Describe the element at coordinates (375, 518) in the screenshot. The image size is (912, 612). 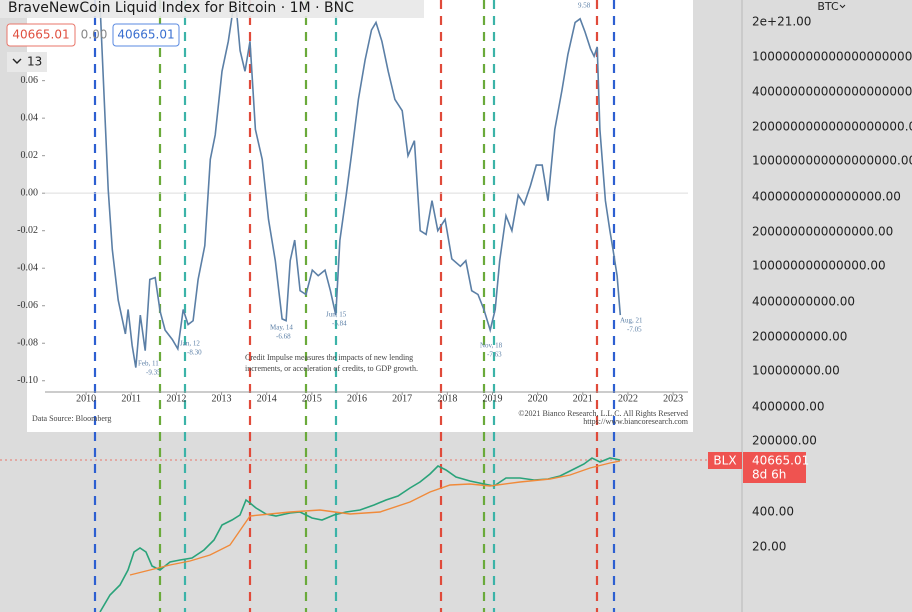
I see `moving-average` at that location.